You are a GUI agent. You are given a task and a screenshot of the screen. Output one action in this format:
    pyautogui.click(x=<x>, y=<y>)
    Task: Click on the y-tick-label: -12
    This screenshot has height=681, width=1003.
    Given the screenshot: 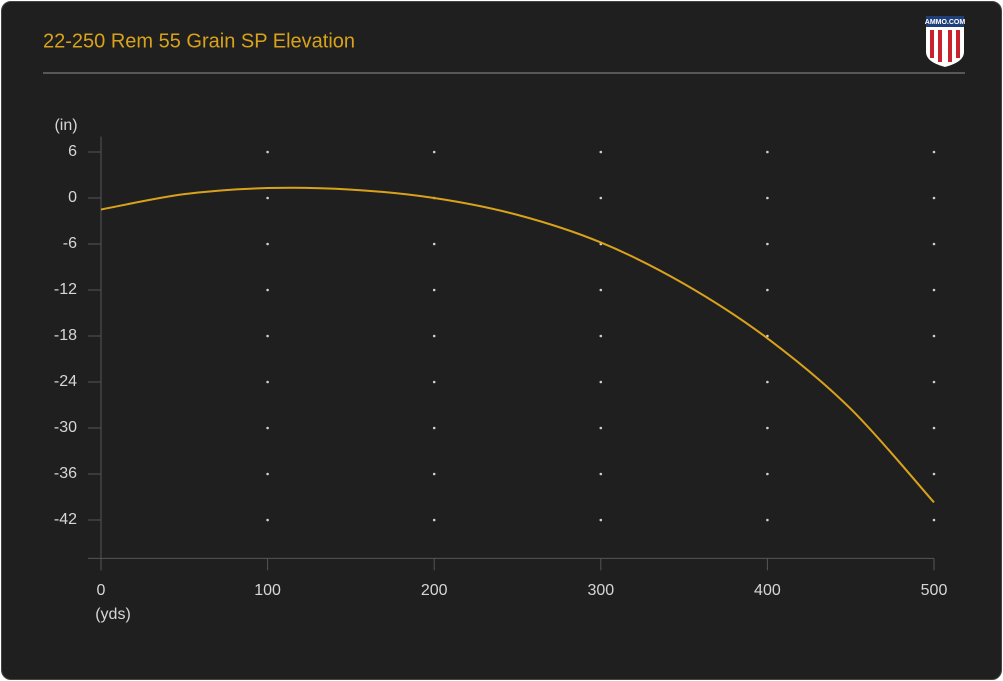 What is the action you would take?
    pyautogui.click(x=65, y=289)
    